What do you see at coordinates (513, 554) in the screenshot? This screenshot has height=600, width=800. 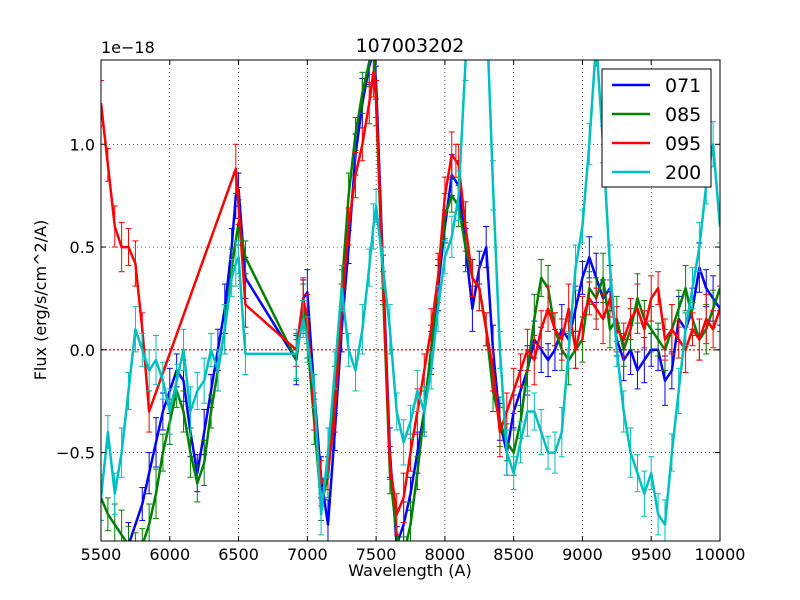 I see `x-tick-label: 8500` at bounding box center [513, 554].